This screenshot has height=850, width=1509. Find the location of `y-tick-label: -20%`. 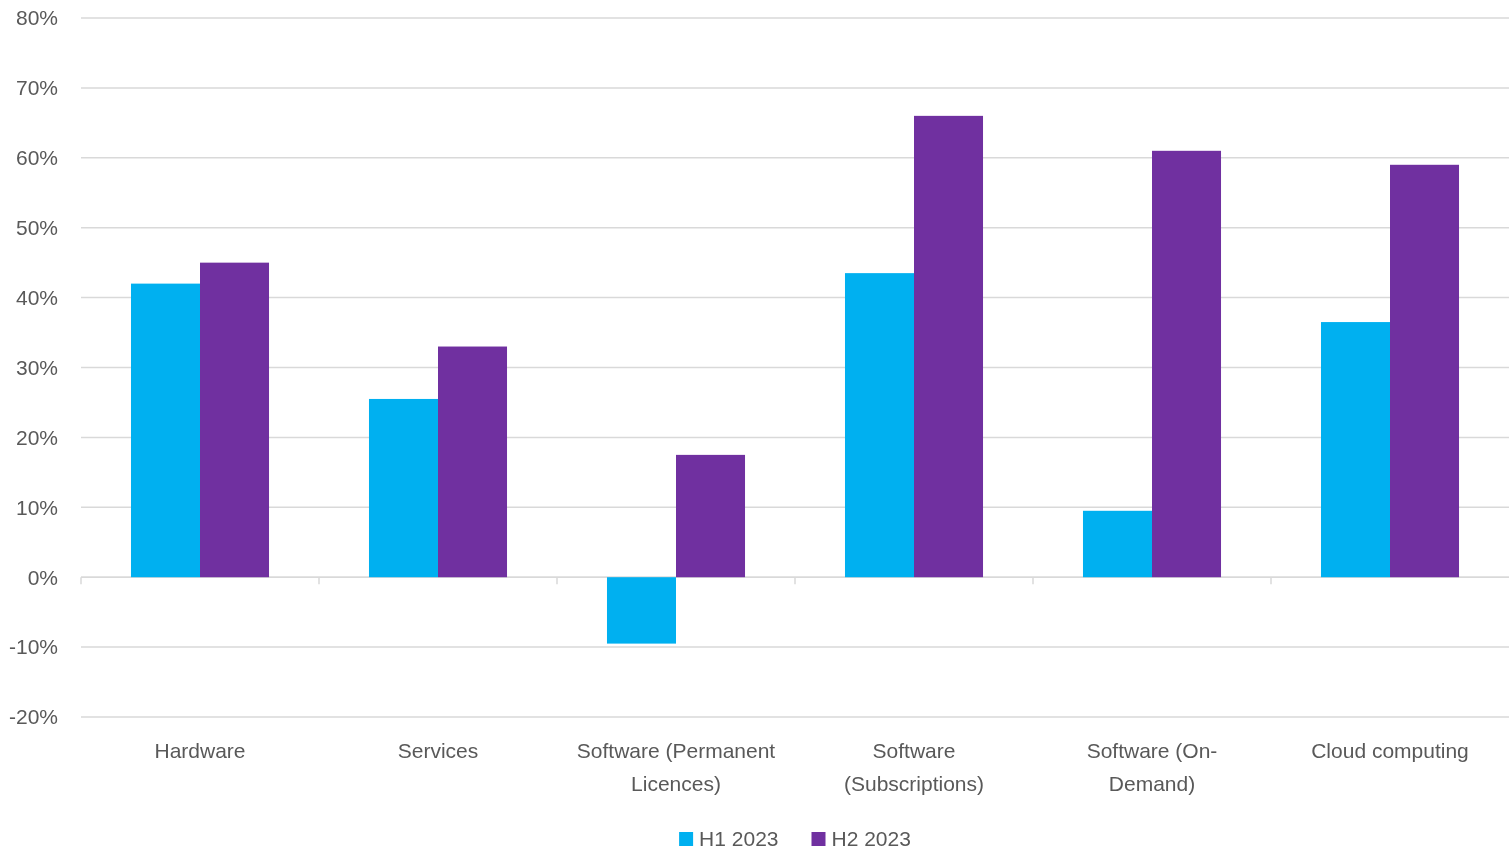

y-tick-label: -20% is located at coordinates (33, 717).